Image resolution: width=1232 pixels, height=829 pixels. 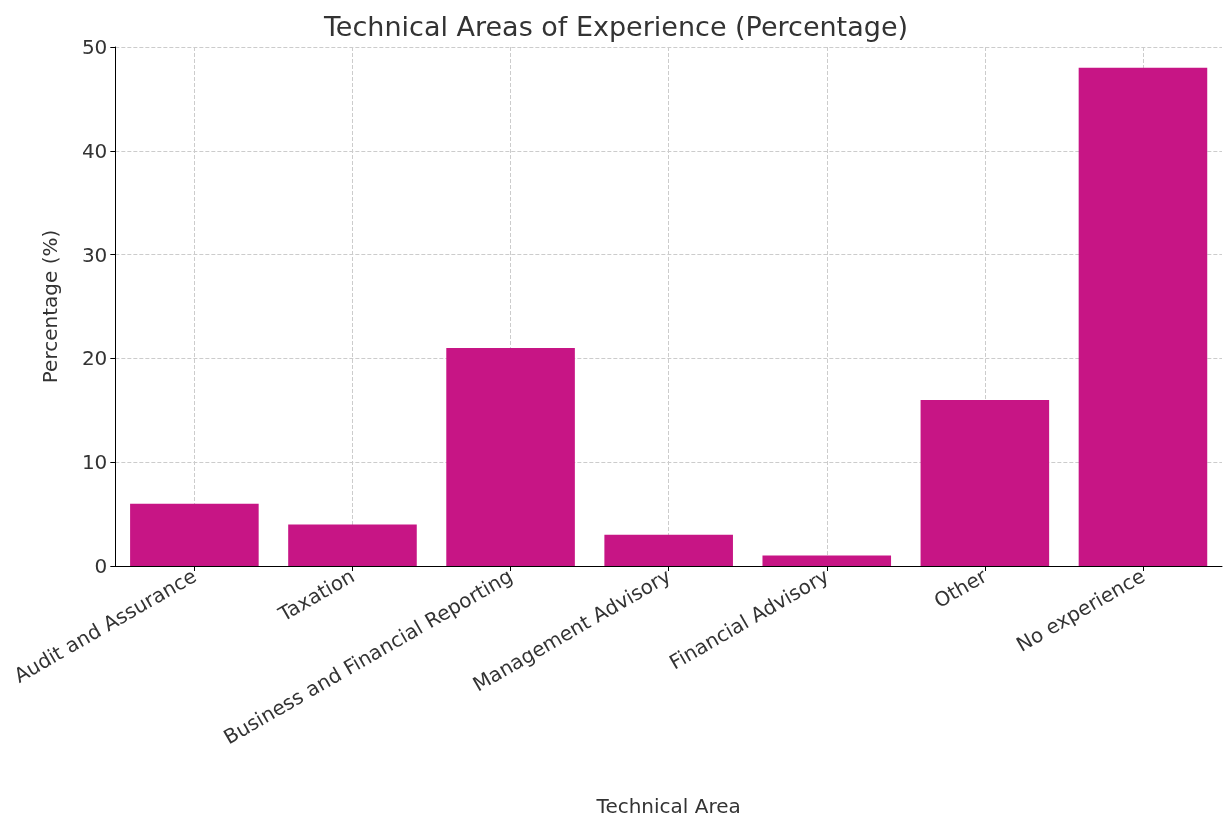 What do you see at coordinates (668, 806) in the screenshot?
I see `x-axis-title: Technical Area` at bounding box center [668, 806].